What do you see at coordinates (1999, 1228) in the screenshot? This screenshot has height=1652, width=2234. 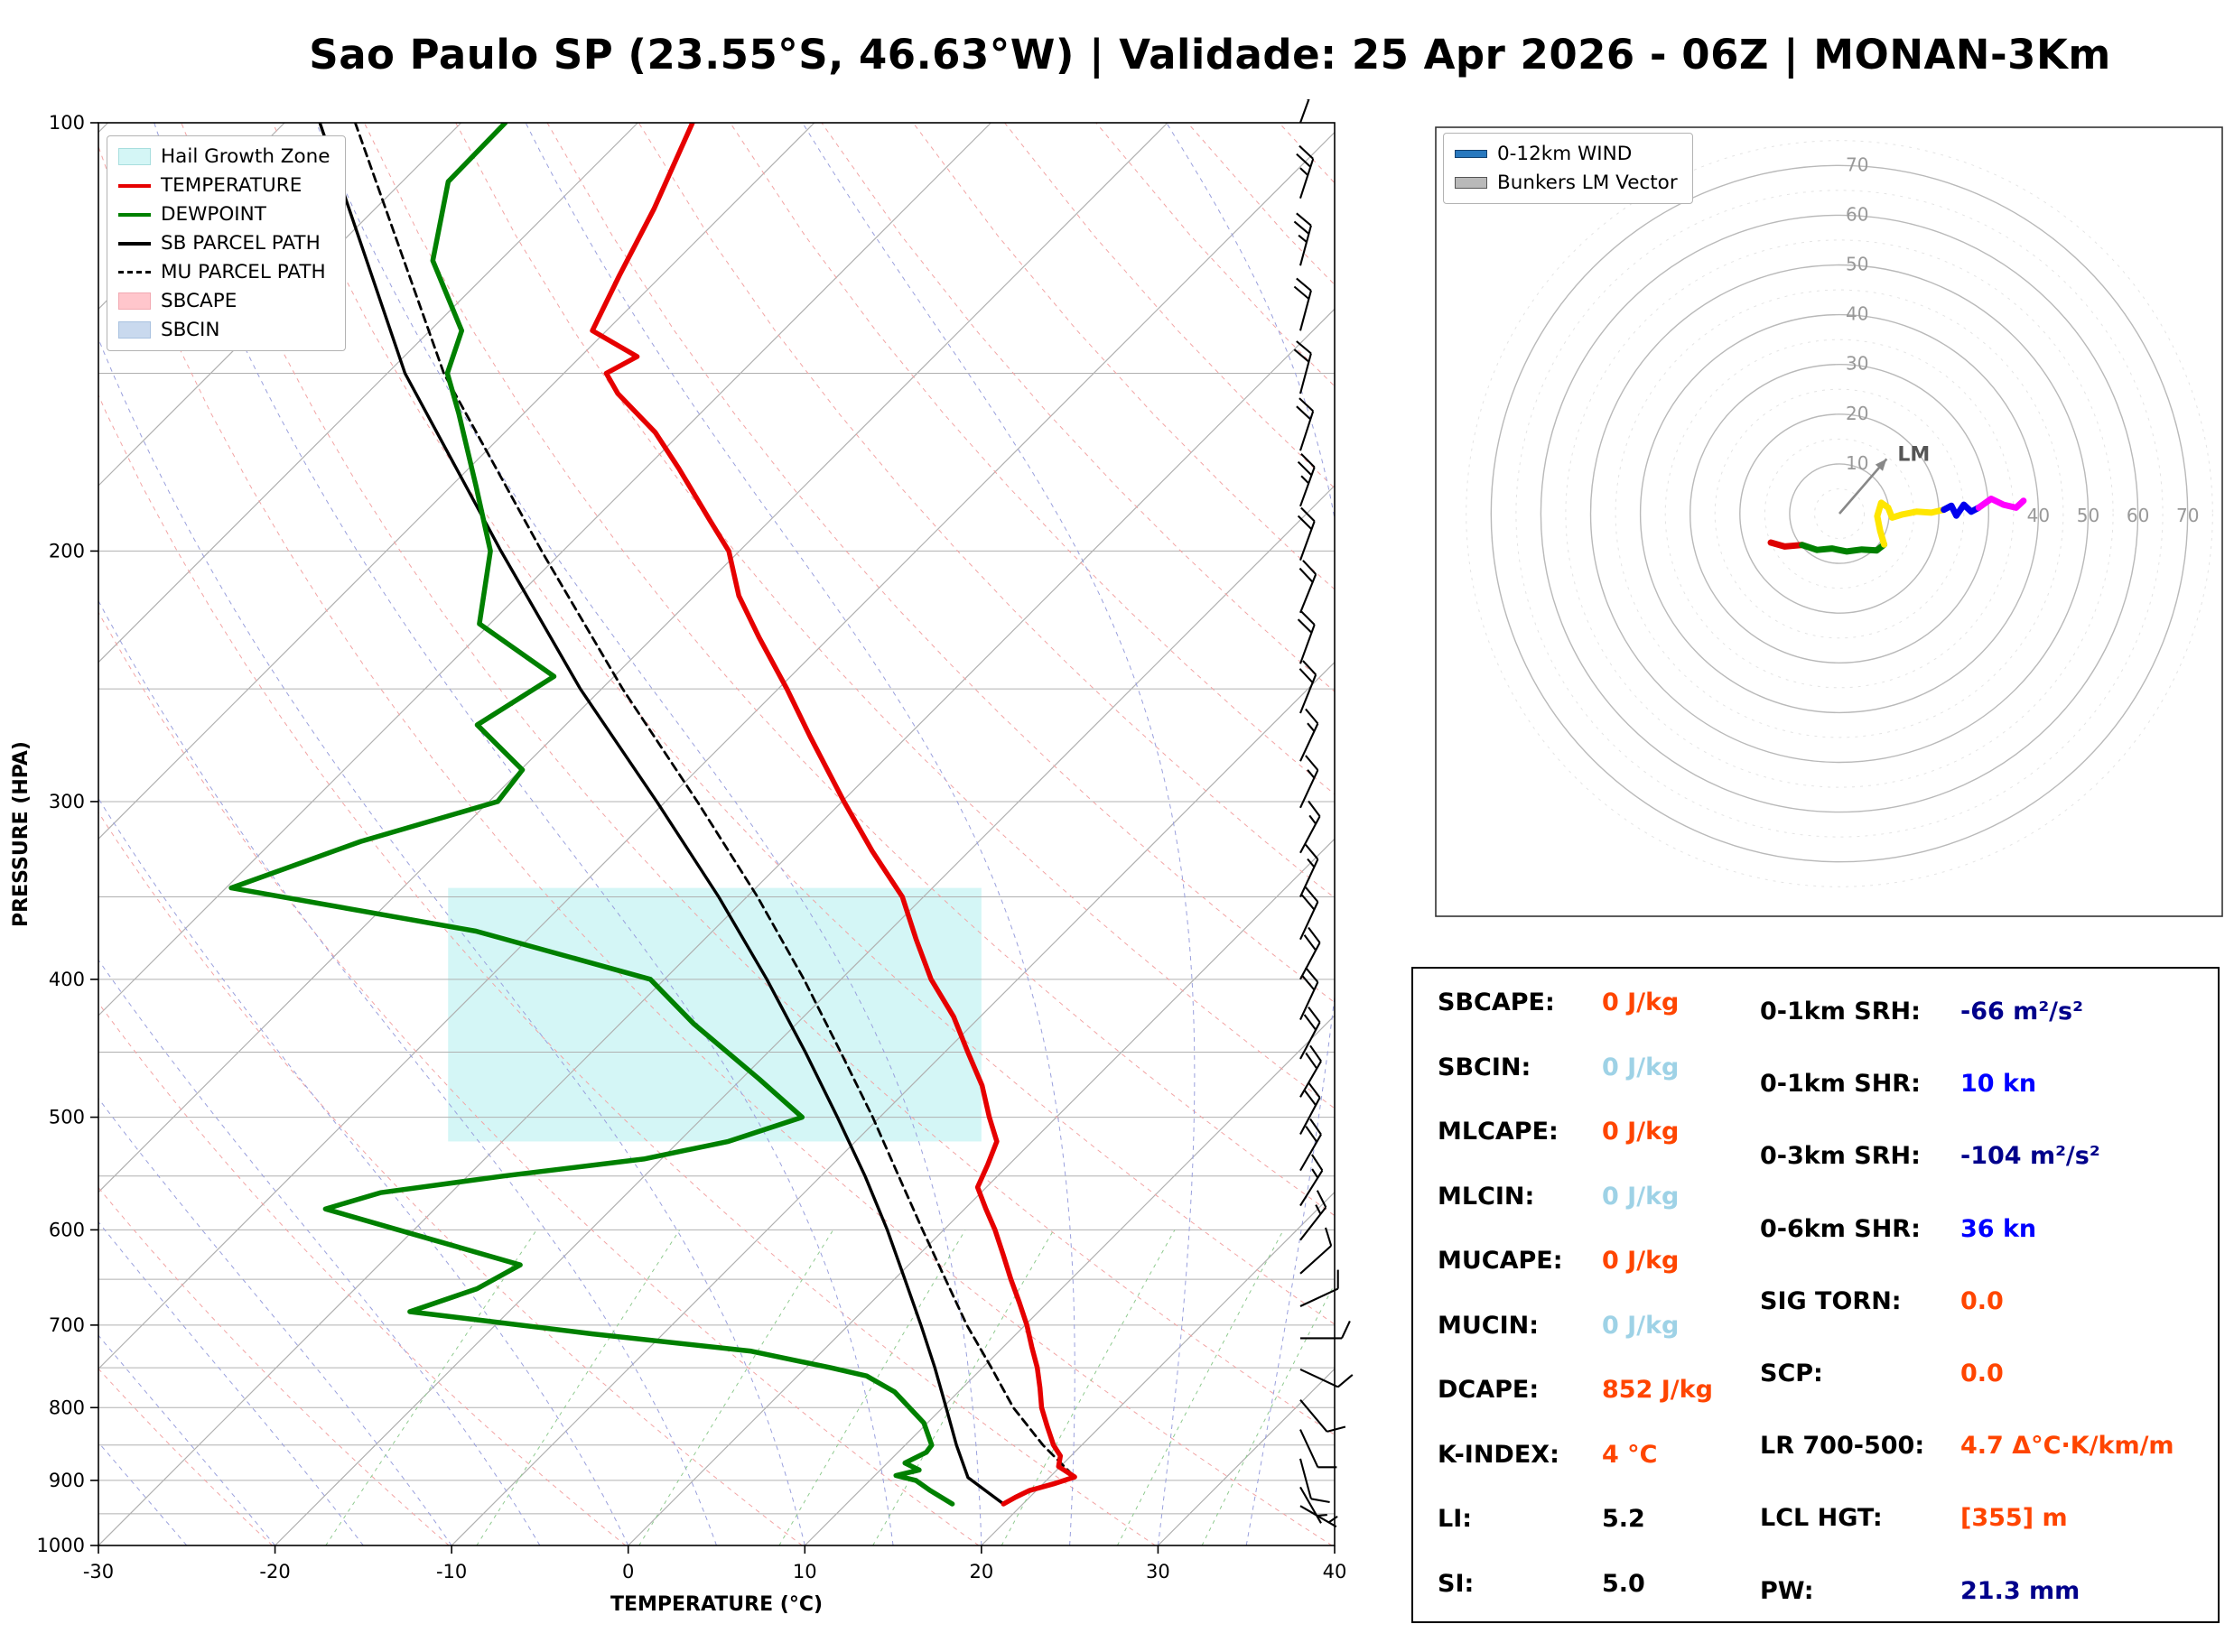 I see `stat-value: 36 kn` at bounding box center [1999, 1228].